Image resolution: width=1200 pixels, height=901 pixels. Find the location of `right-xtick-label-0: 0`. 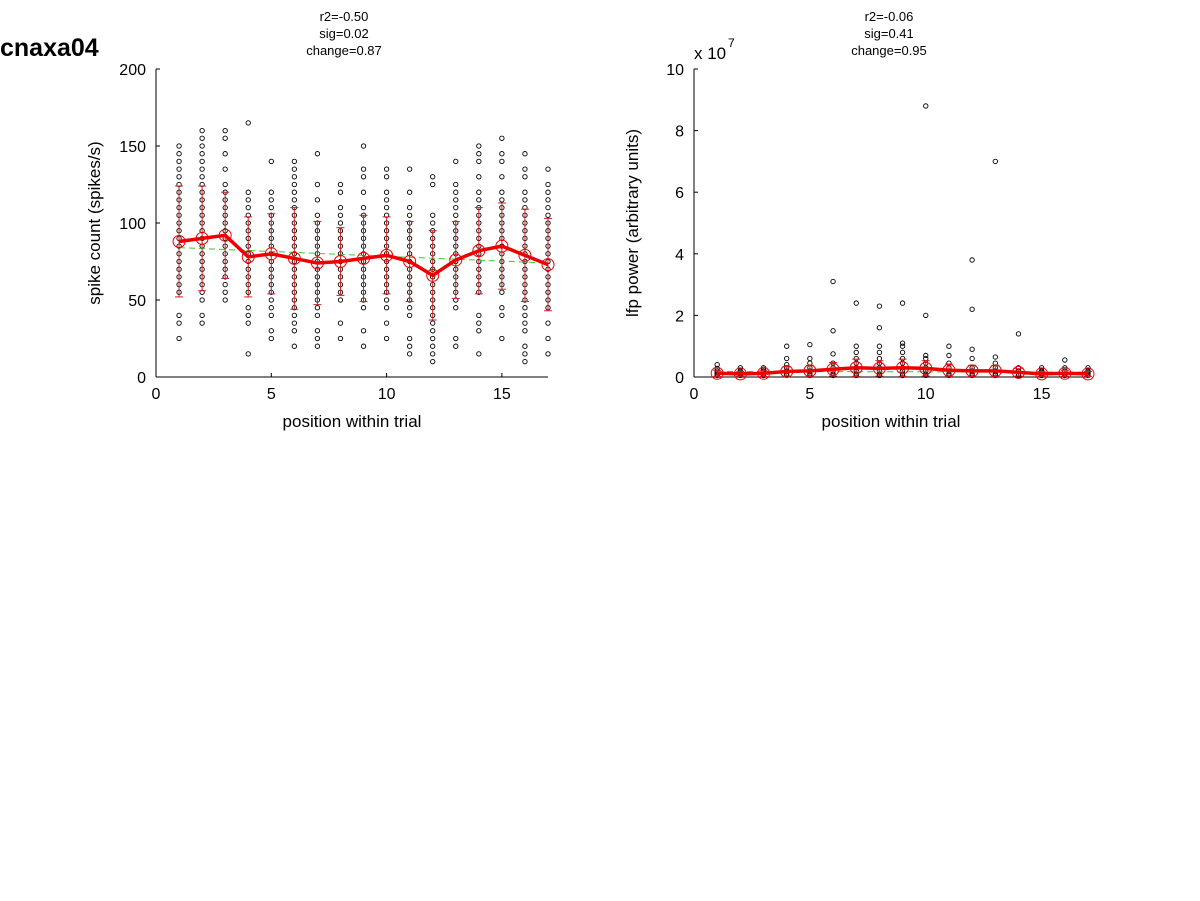

right-xtick-label-0: 0 is located at coordinates (694, 394).